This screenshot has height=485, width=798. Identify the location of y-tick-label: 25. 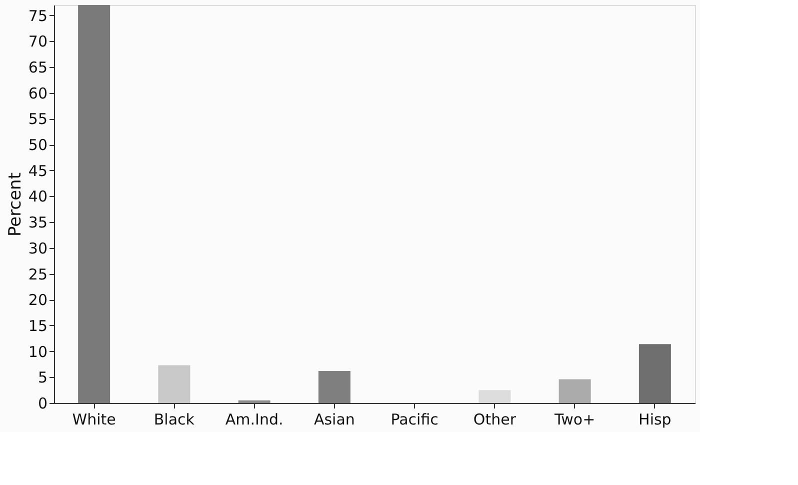
(38, 274).